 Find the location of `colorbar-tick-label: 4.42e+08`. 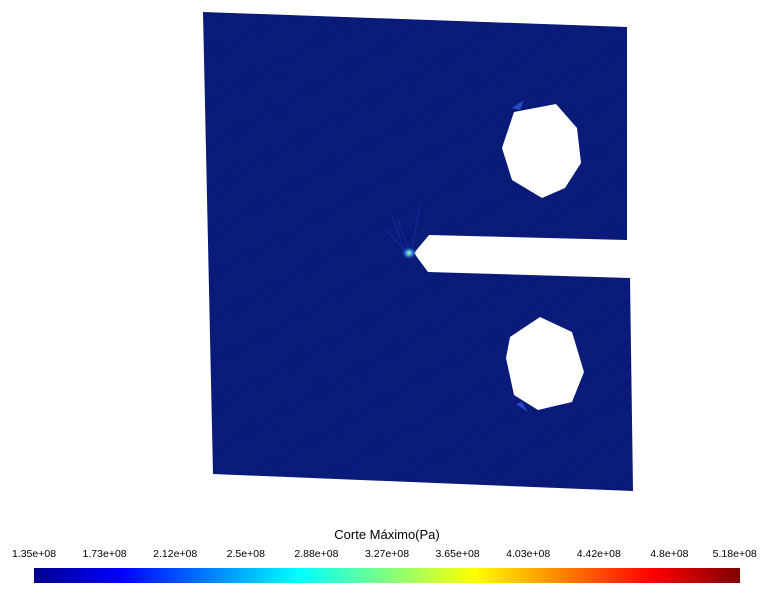

colorbar-tick-label: 4.42e+08 is located at coordinates (598, 554).